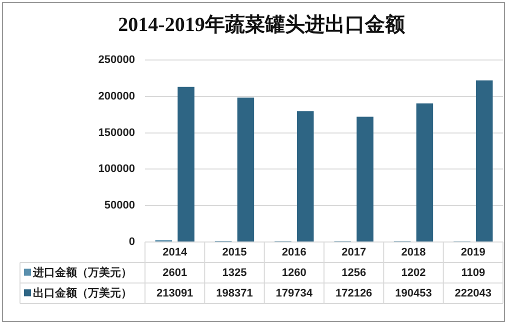  I want to click on y-tick-label: 0, so click(131, 242).